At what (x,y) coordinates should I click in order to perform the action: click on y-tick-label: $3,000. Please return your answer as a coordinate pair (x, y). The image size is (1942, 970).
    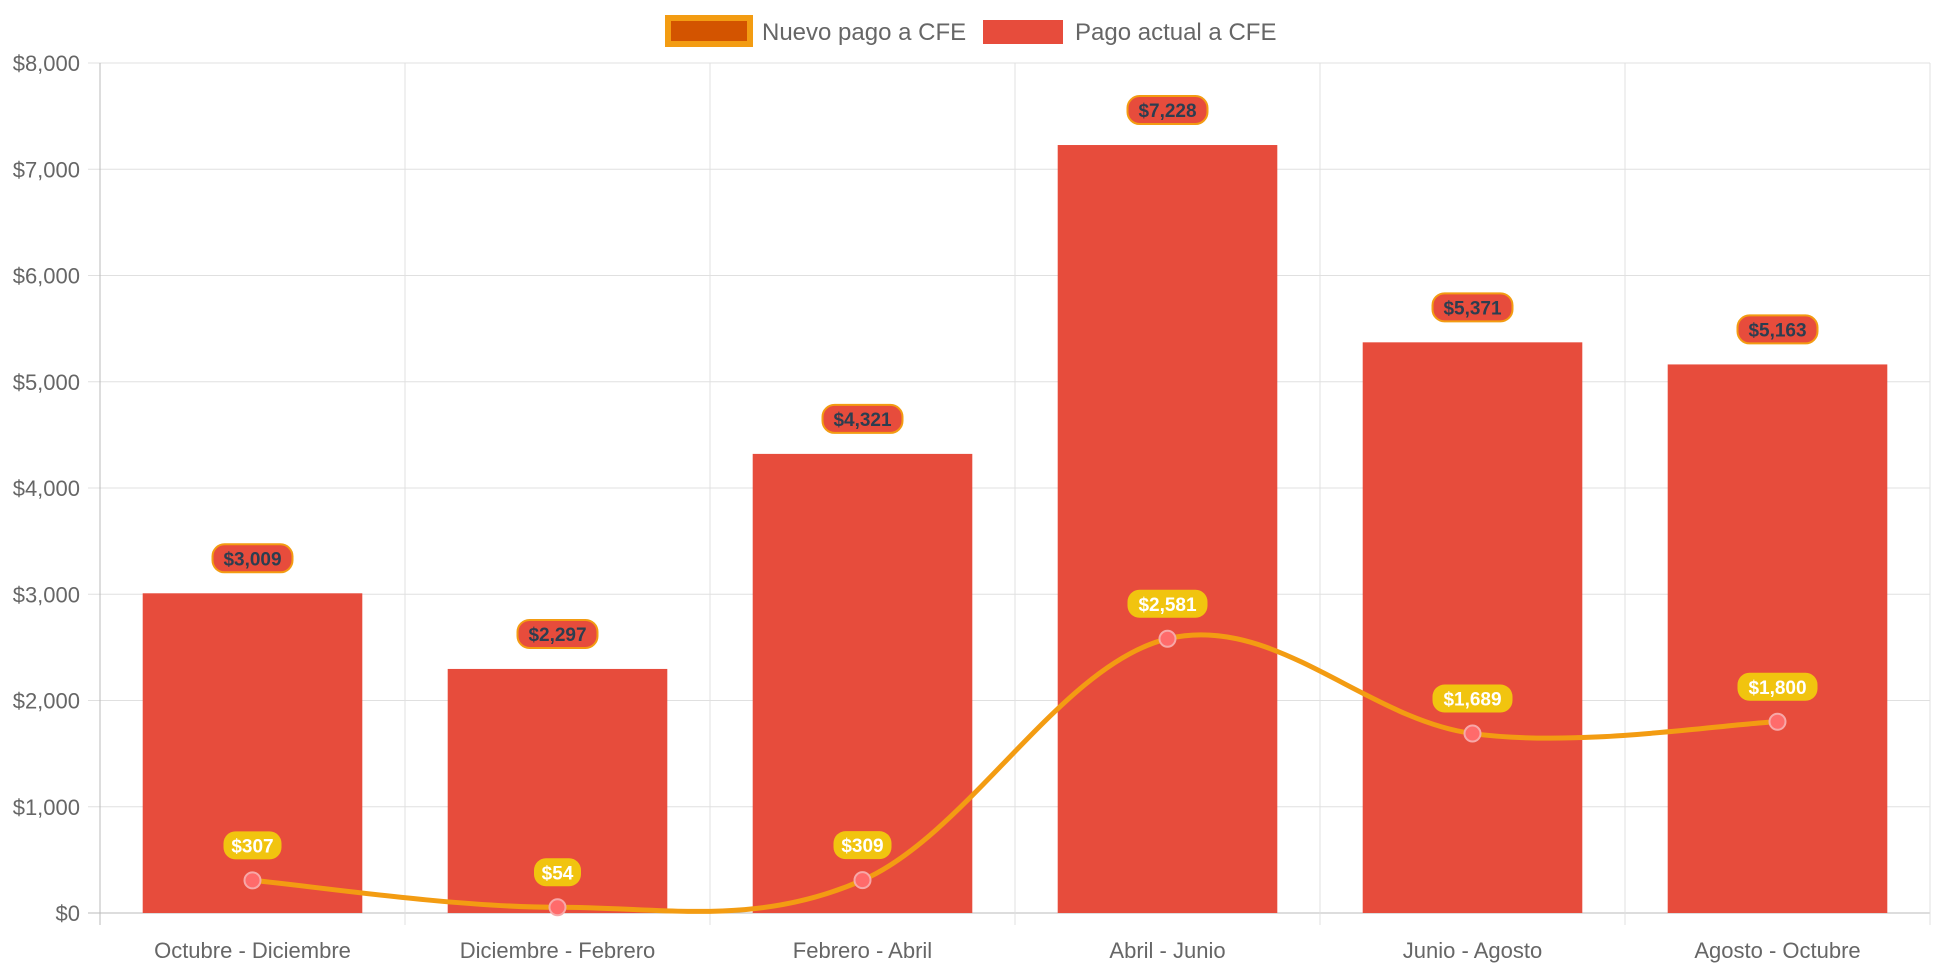
    Looking at the image, I should click on (46, 594).